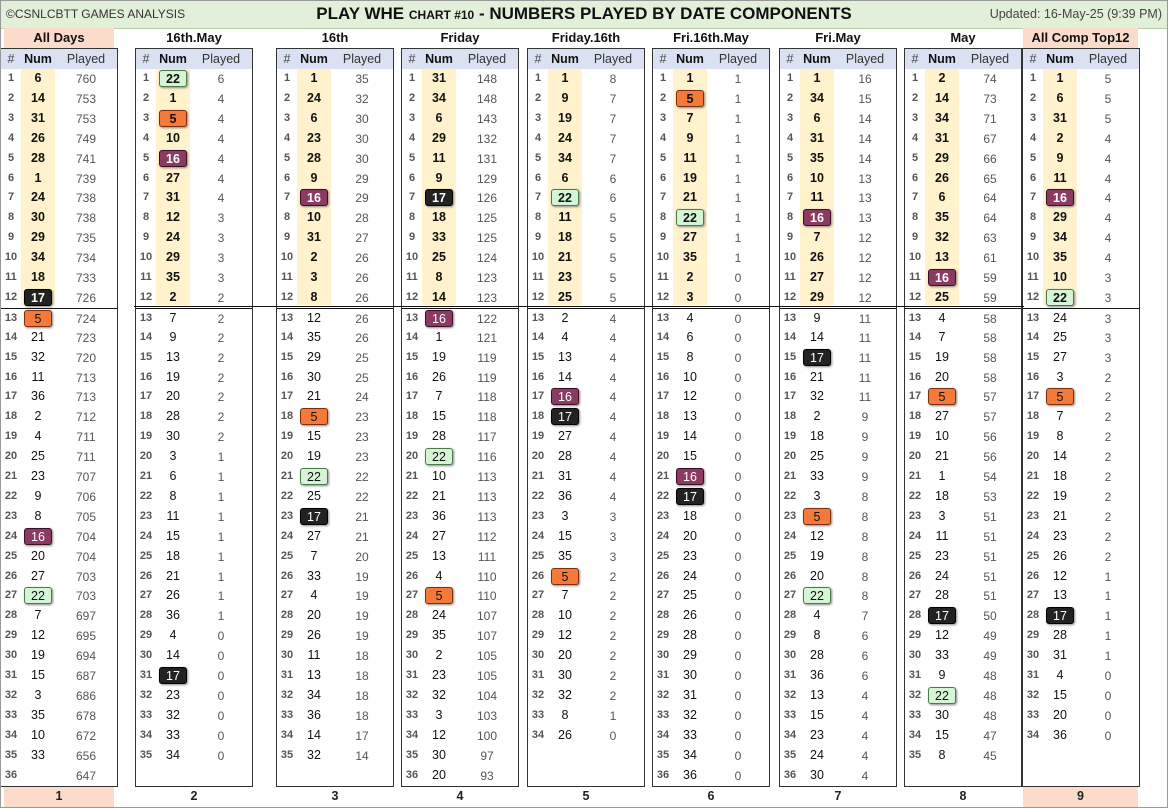 The image size is (1168, 808). I want to click on rank-cell: 10, so click(538, 257).